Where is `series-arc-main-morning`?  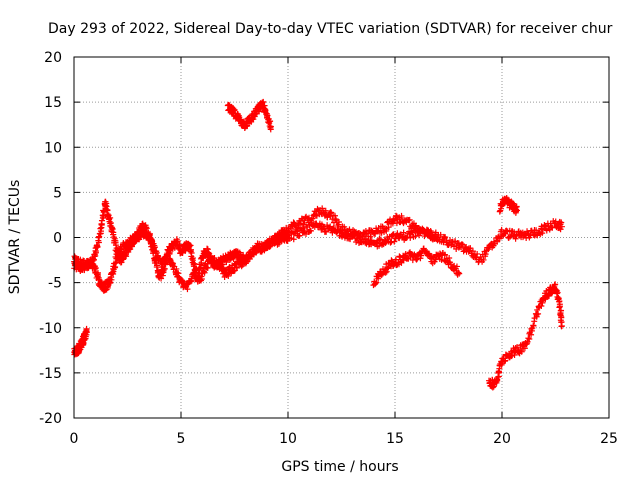
series-arc-main-morning is located at coordinates (181, 241).